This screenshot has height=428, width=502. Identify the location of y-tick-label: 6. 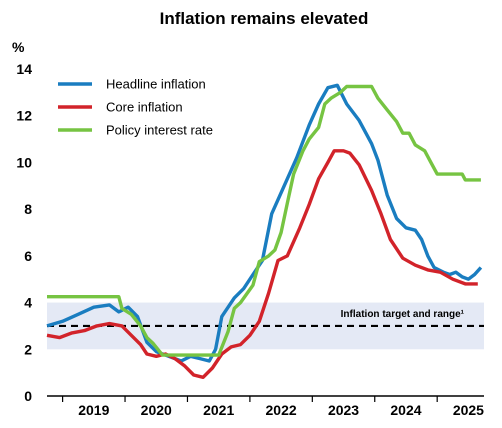
(28, 256).